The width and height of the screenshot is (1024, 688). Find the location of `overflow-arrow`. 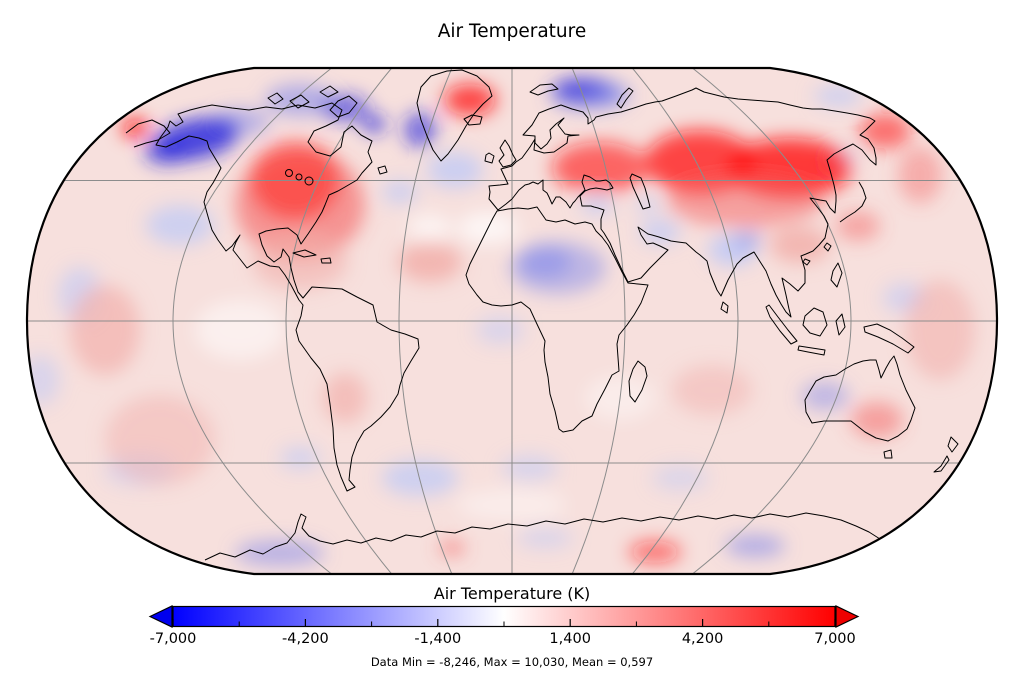

overflow-arrow is located at coordinates (847, 616).